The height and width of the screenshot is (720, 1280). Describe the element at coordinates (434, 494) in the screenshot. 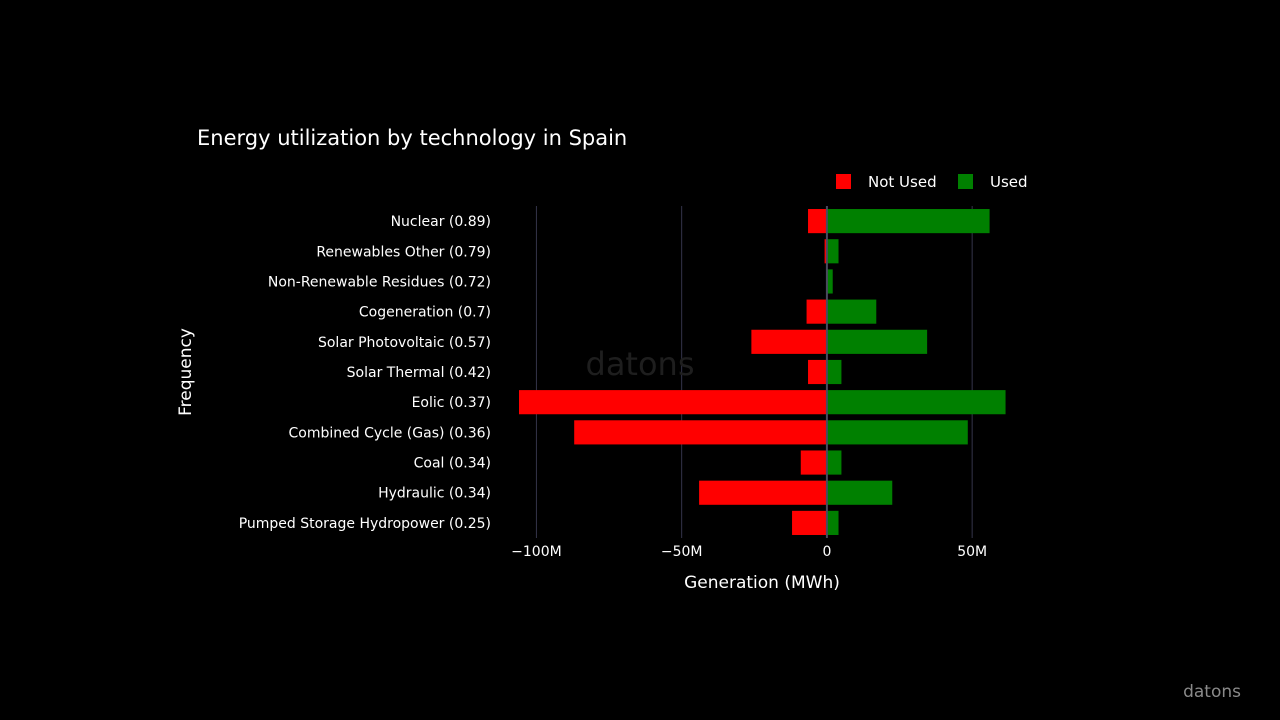

I see `y-tick-label: Hydraulic (0.34)` at that location.